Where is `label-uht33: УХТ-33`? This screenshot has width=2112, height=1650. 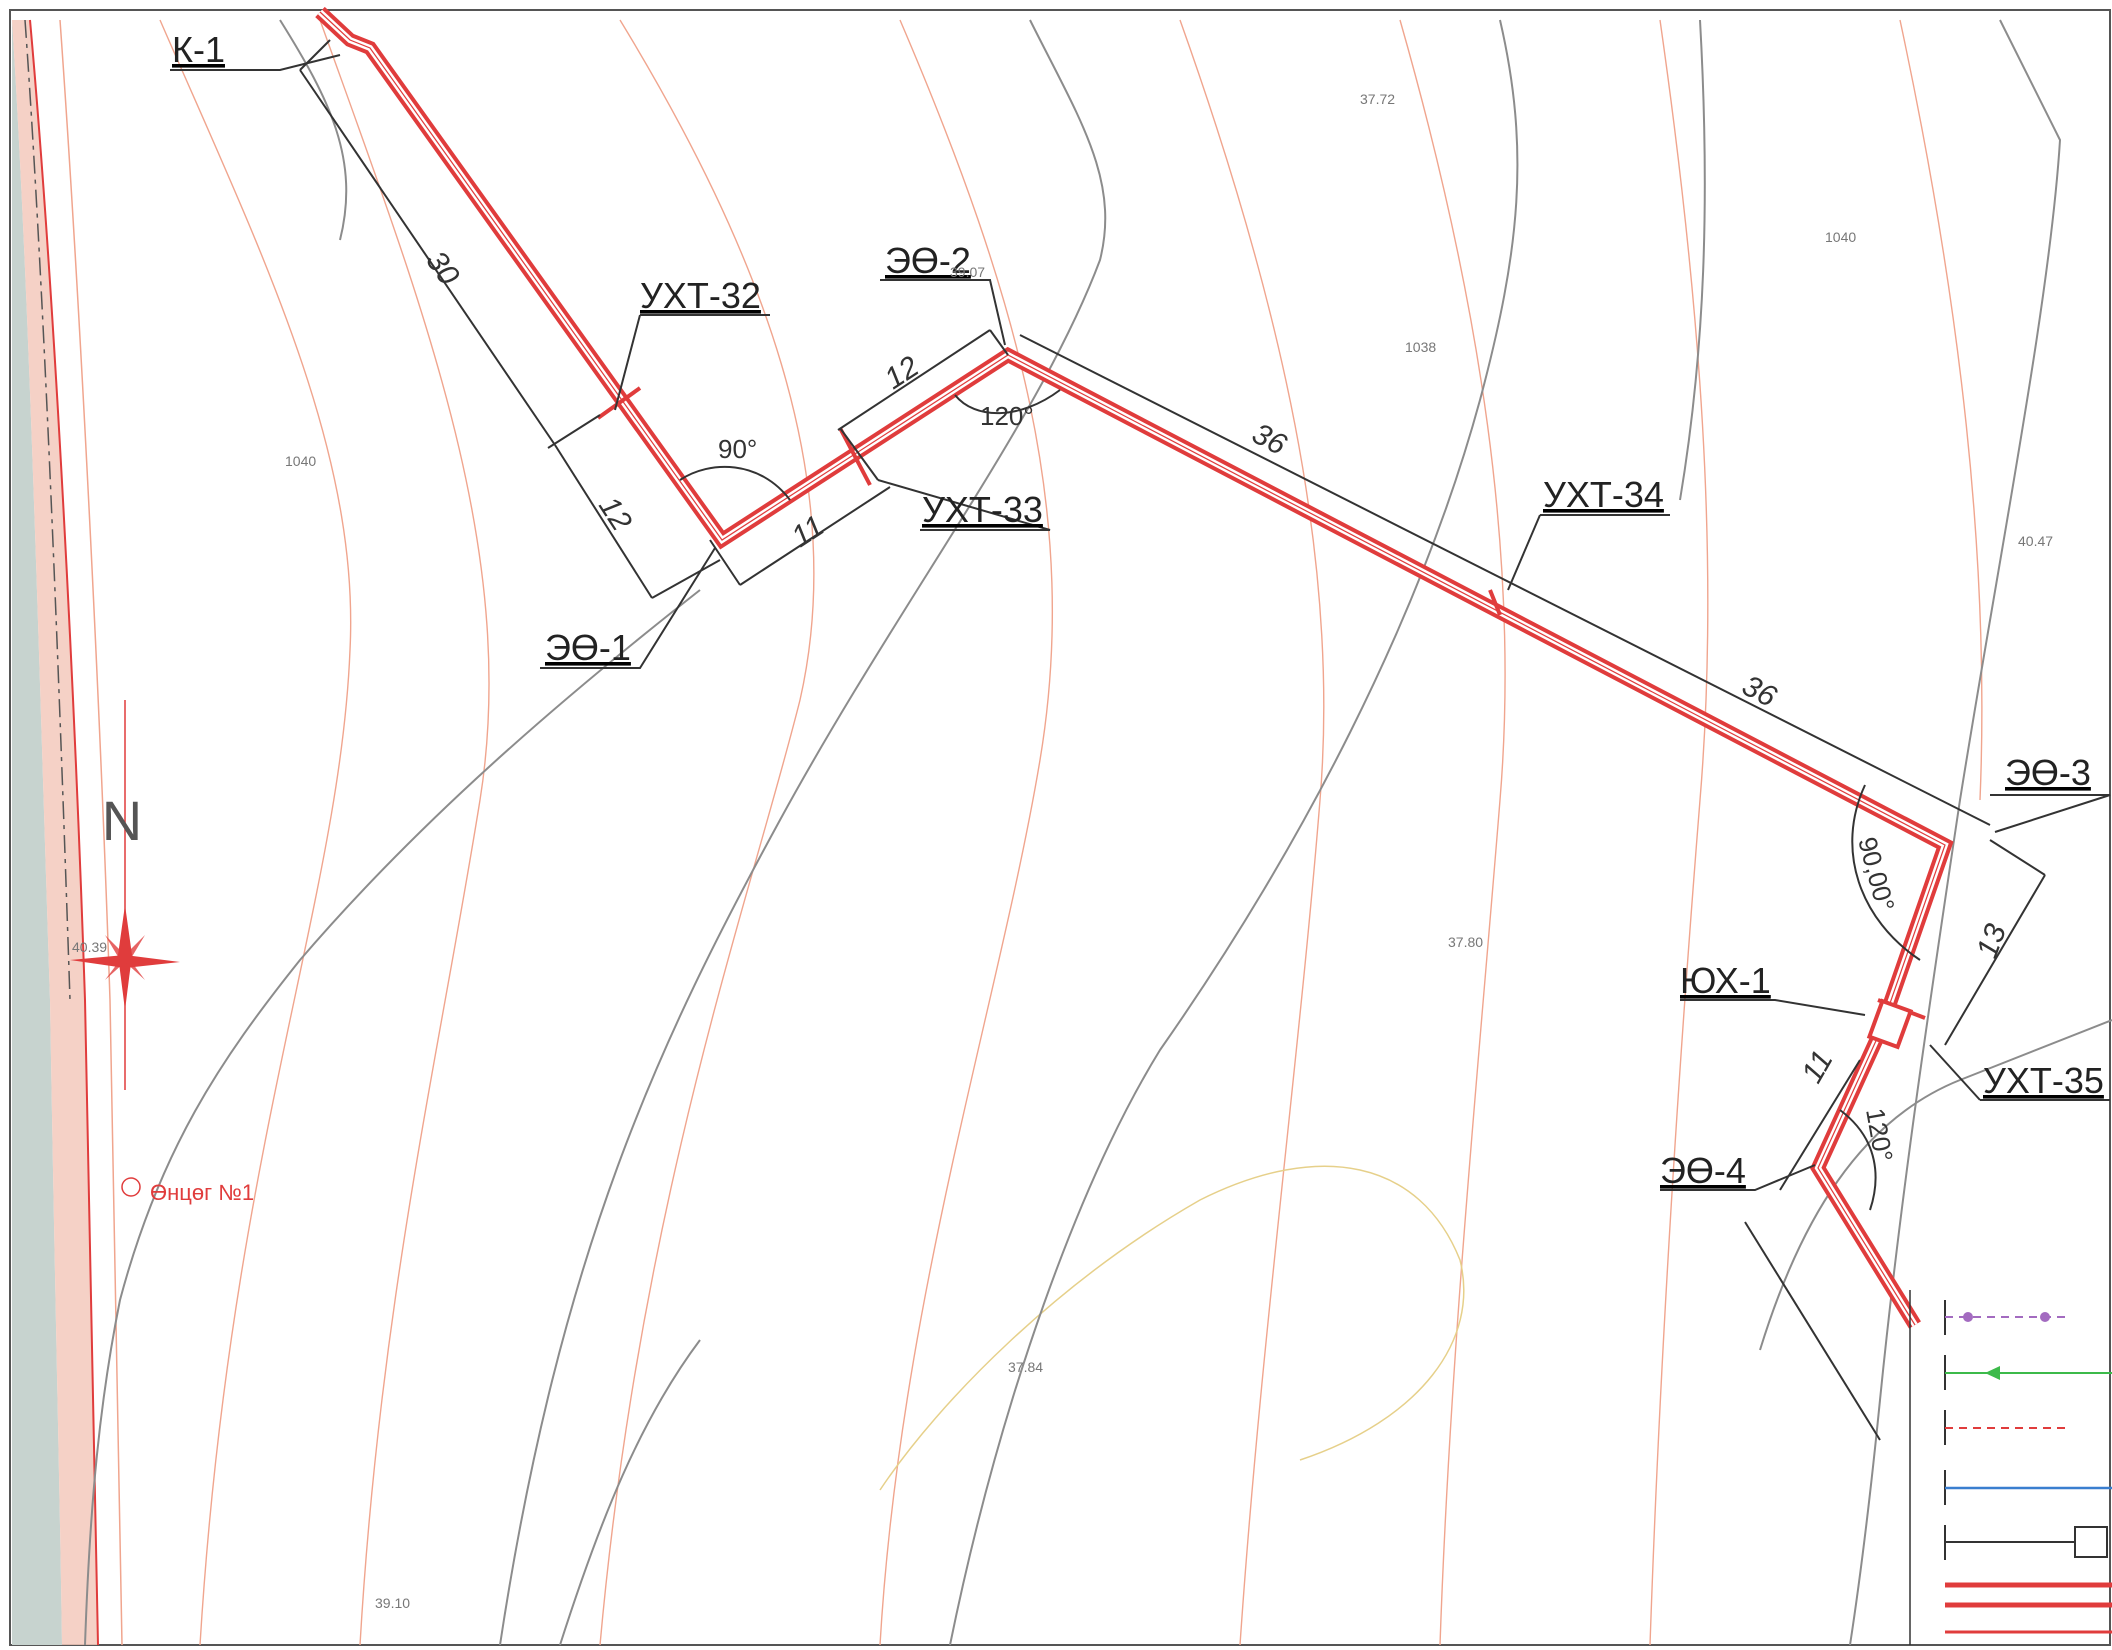
label-uht33: УХТ-33 is located at coordinates (982, 509).